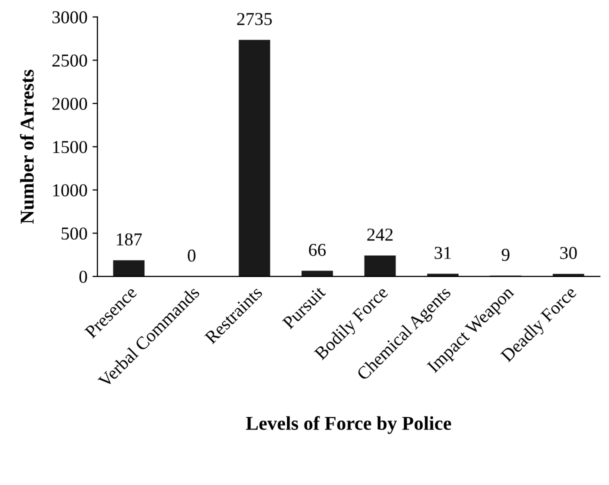 This screenshot has width=609, height=485. I want to click on y-tick-label: 2000, so click(70, 104).